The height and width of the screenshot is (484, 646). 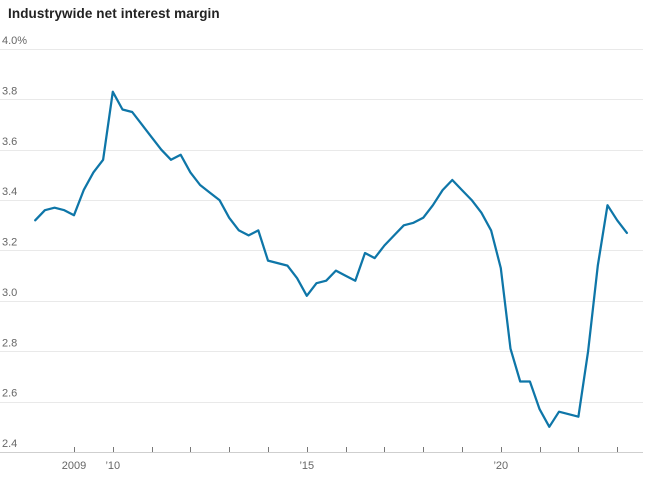 What do you see at coordinates (9, 293) in the screenshot?
I see `y-axis-label: 3.0` at bounding box center [9, 293].